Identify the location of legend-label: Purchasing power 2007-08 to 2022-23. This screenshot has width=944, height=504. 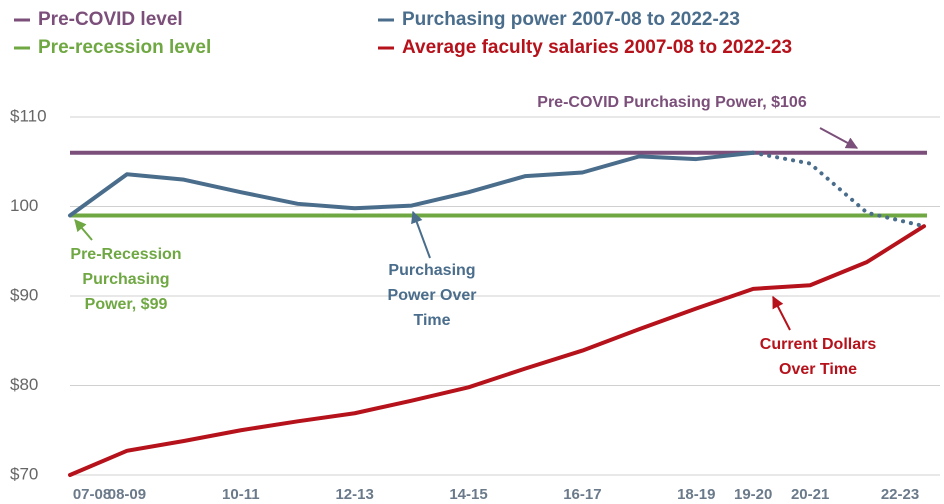
(571, 19).